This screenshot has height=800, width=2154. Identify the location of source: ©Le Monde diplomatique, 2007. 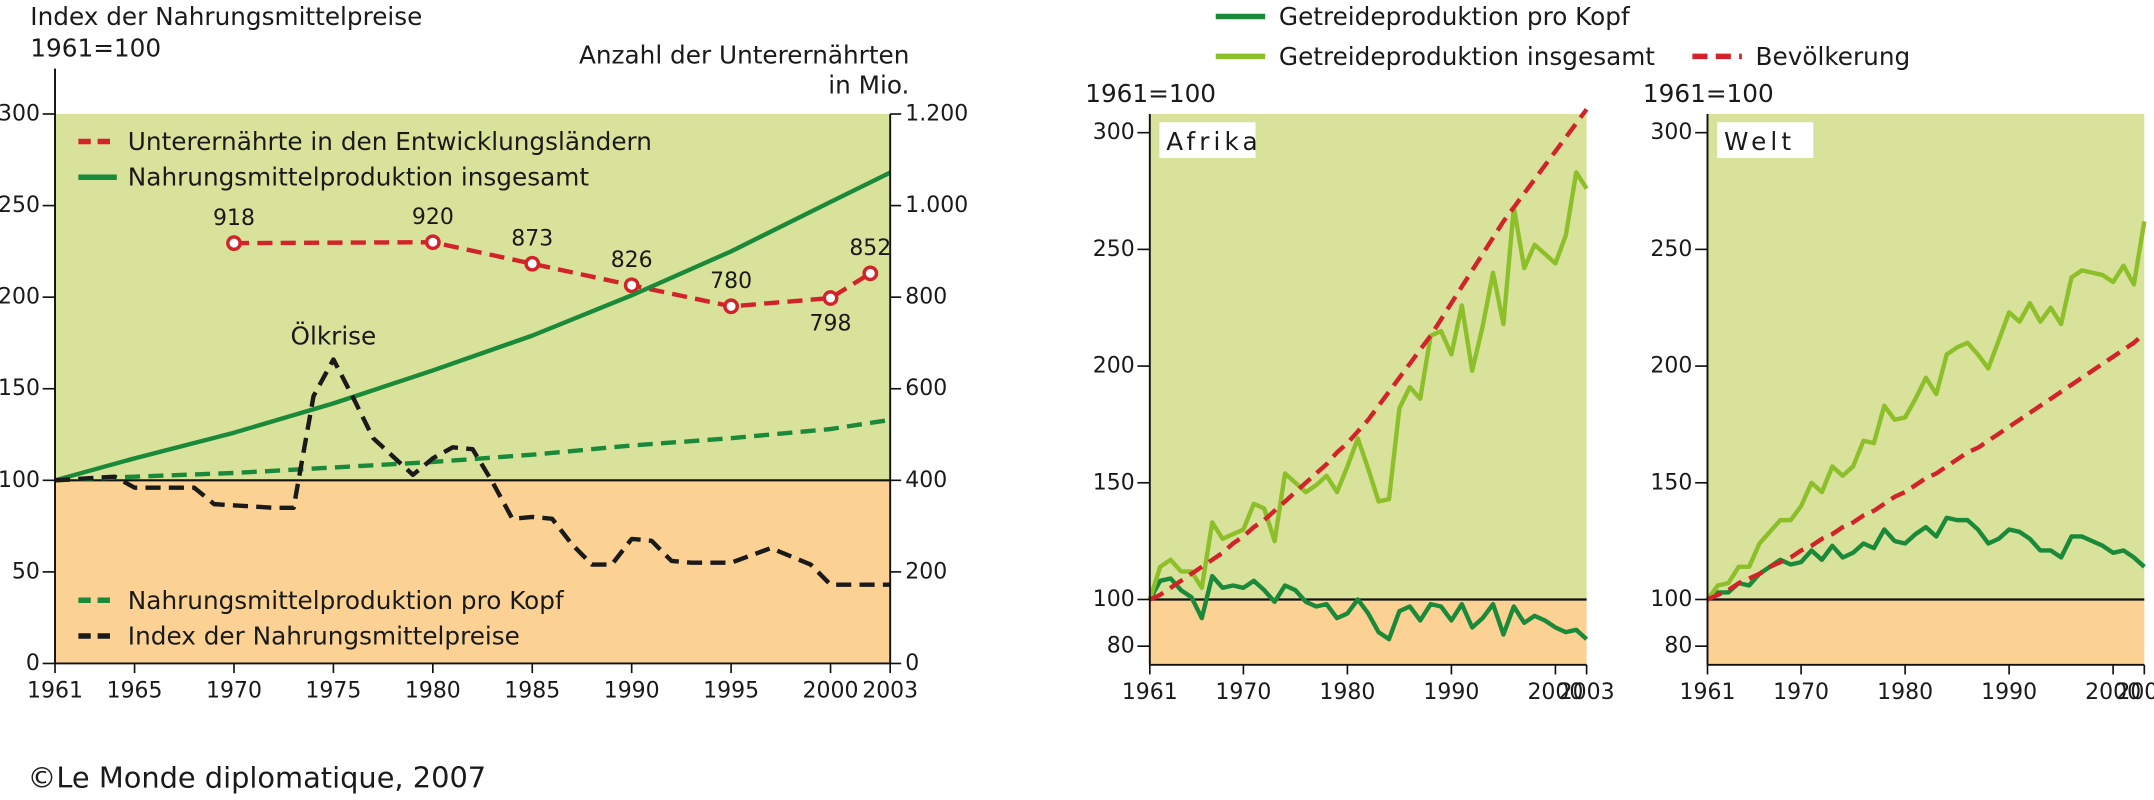
(257, 777).